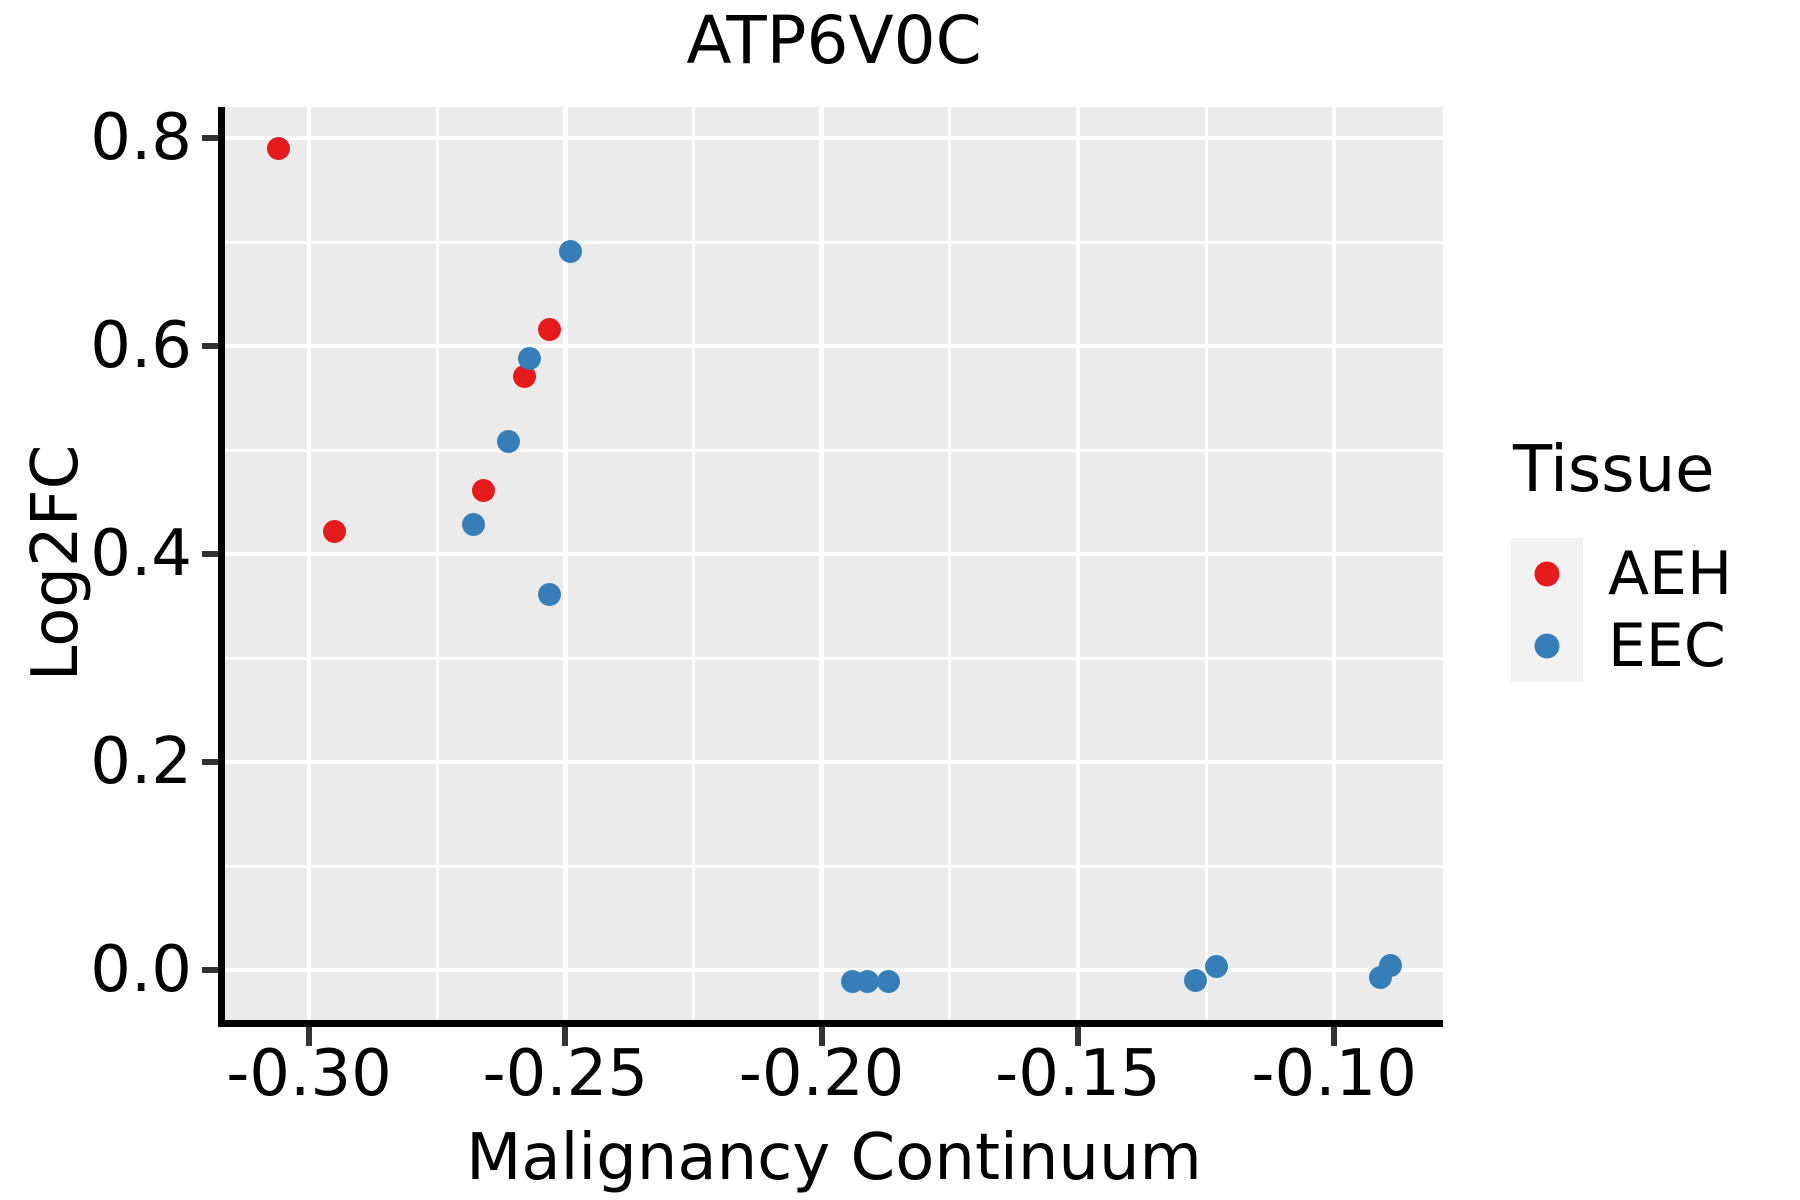 This screenshot has width=1800, height=1200. I want to click on x-tick-label: -0.10, so click(1334, 1074).